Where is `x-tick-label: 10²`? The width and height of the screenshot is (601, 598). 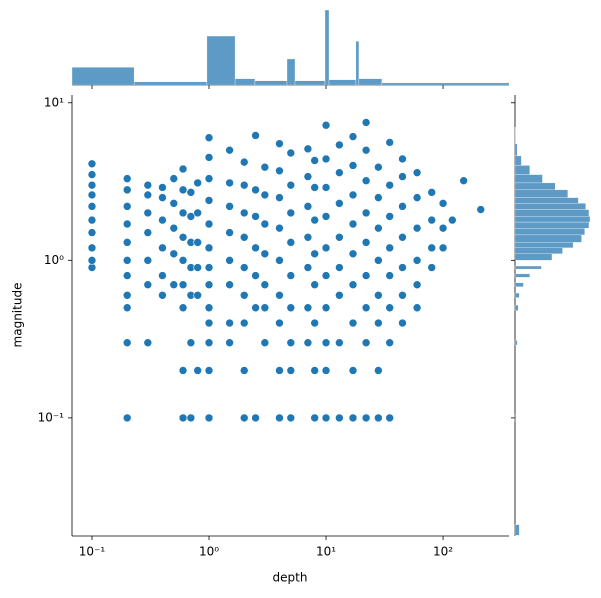
x-tick-label: 10² is located at coordinates (443, 552).